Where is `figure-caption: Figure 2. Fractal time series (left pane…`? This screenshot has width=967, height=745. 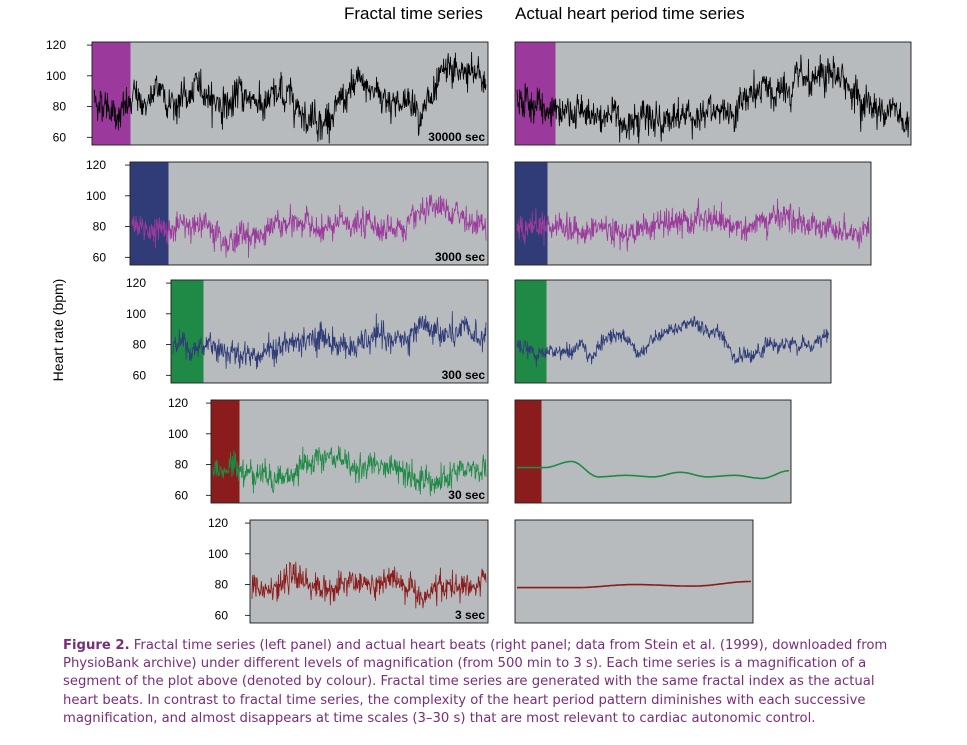 figure-caption: Figure 2. Fractal time series (left pane… is located at coordinates (488, 682).